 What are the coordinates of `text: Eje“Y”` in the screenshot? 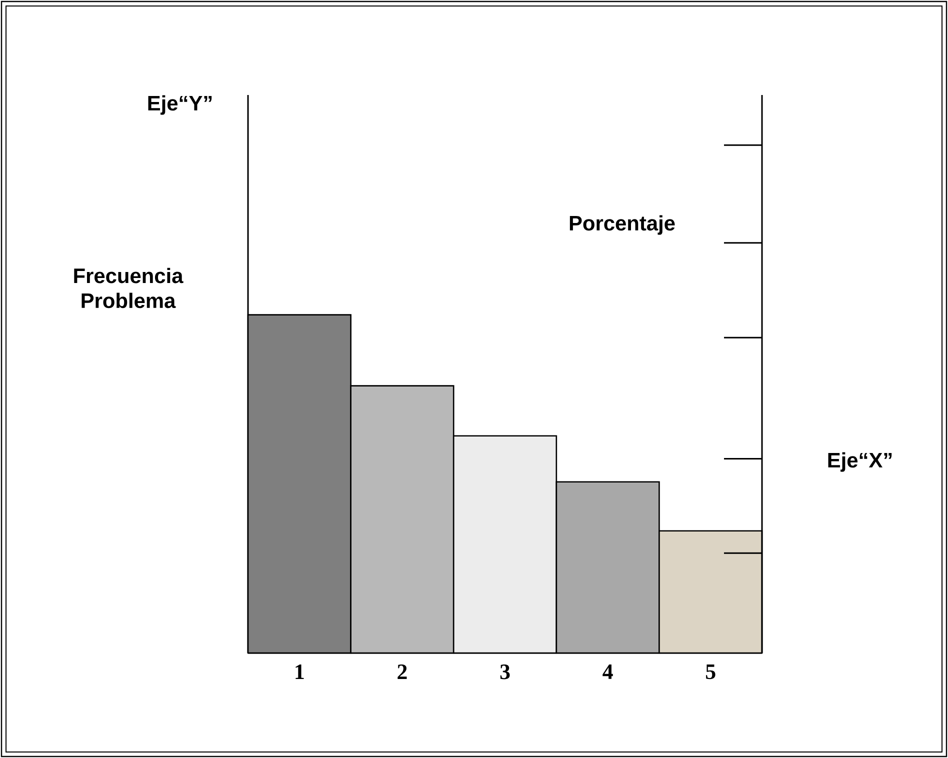 It's located at (180, 105).